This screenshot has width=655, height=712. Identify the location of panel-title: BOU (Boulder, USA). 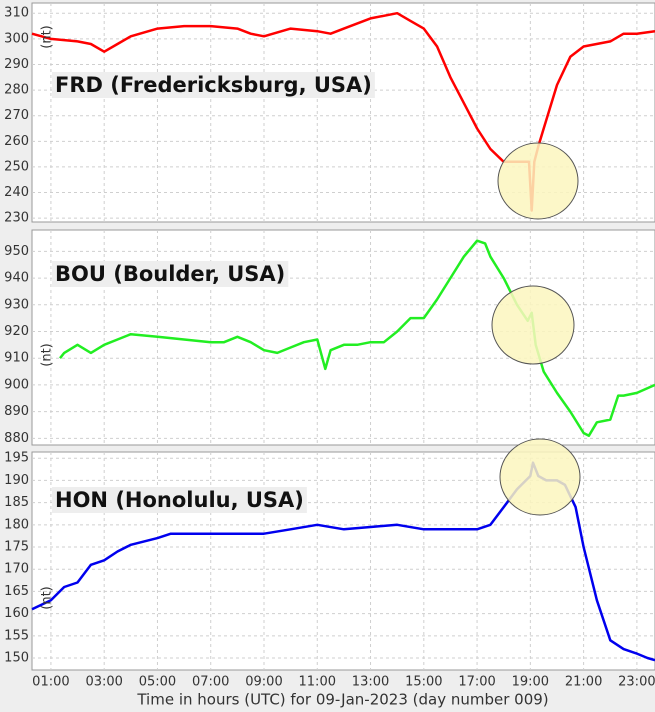
(170, 274).